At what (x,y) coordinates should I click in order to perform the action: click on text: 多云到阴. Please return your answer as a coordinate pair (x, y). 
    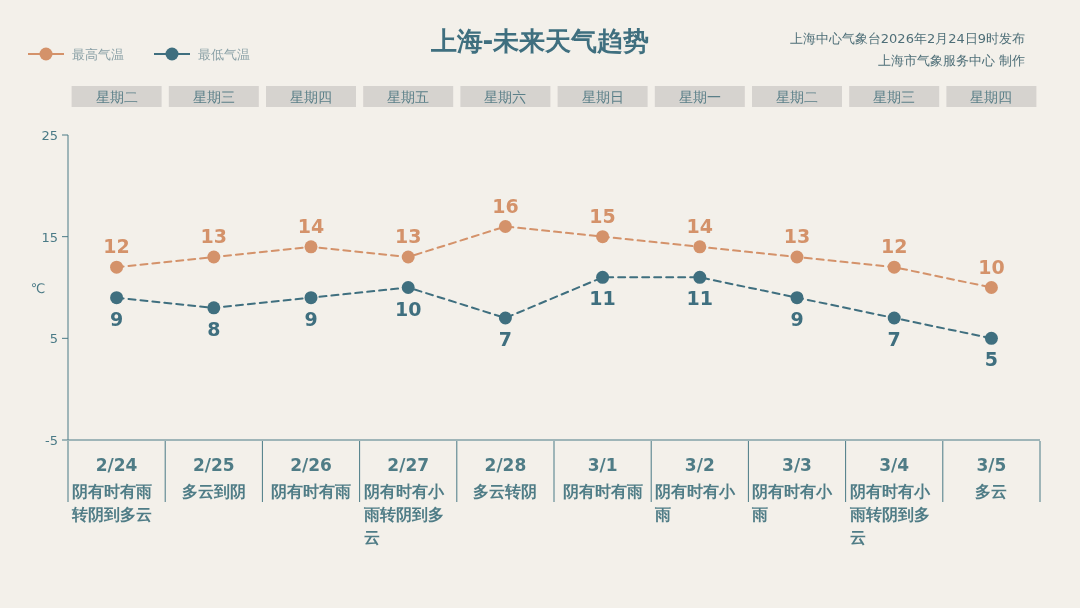
    Looking at the image, I should click on (213, 491).